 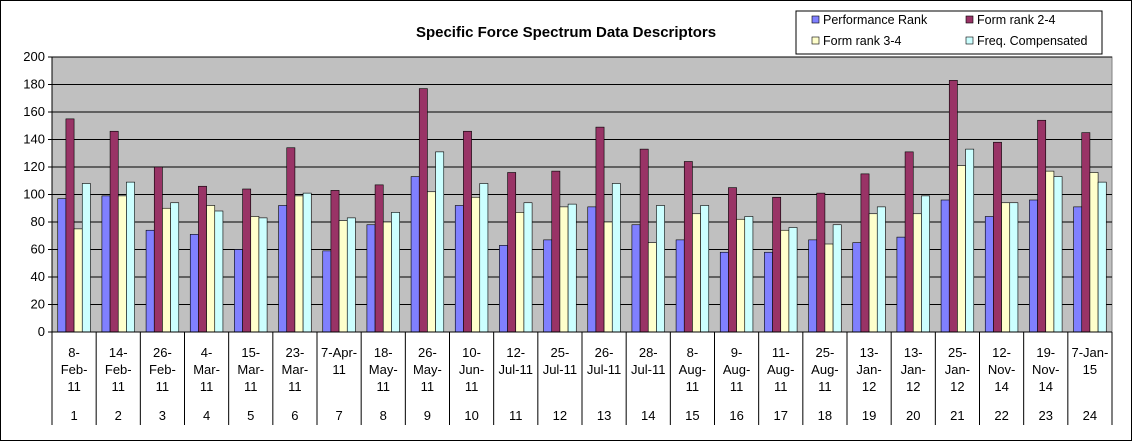 I want to click on x-tick-number: 1, so click(x=73, y=415).